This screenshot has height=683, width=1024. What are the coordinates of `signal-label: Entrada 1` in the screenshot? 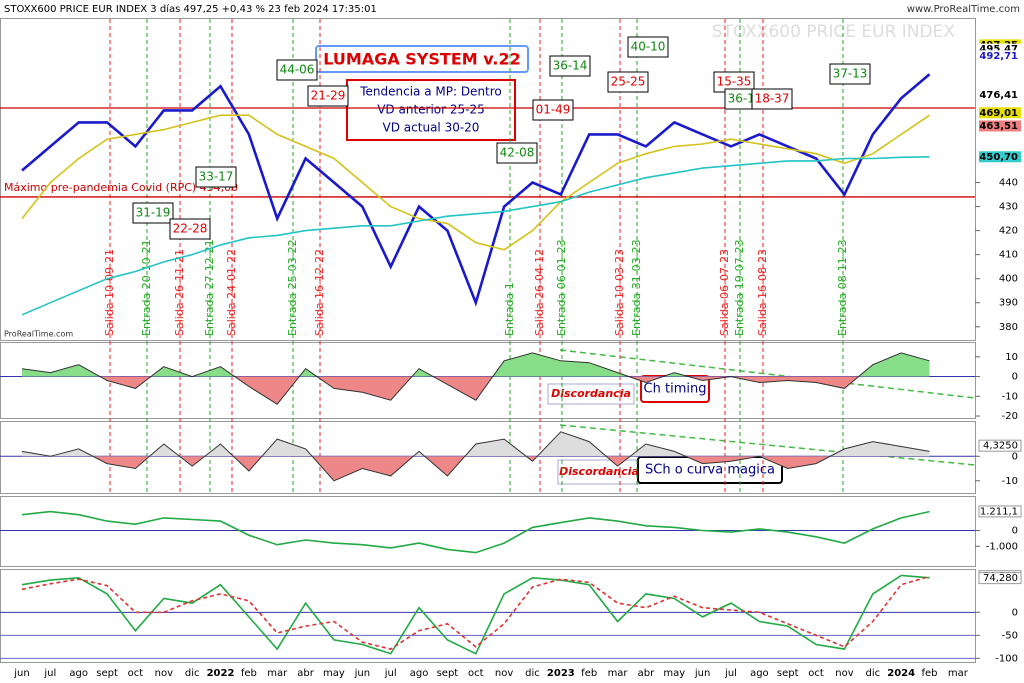 It's located at (509, 309).